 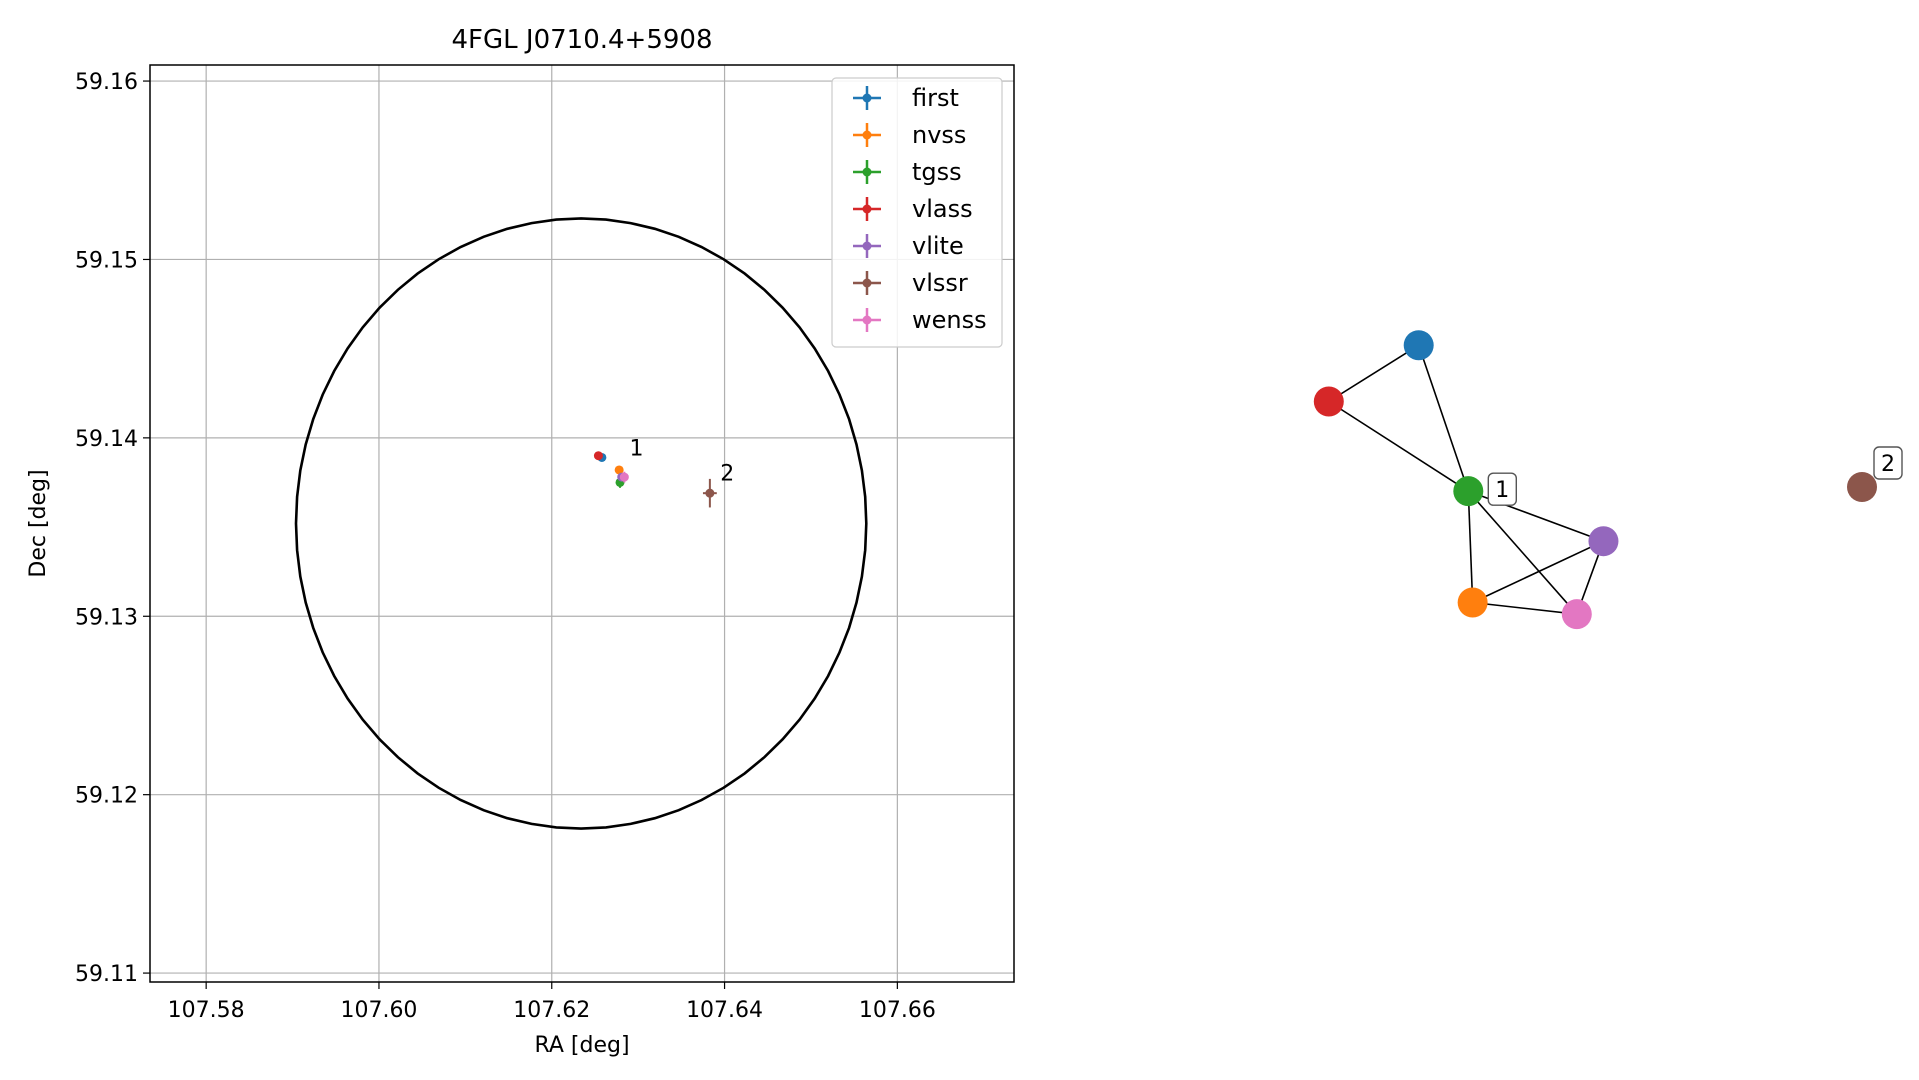 I want to click on legend-item-vlite: vlite, so click(x=908, y=246).